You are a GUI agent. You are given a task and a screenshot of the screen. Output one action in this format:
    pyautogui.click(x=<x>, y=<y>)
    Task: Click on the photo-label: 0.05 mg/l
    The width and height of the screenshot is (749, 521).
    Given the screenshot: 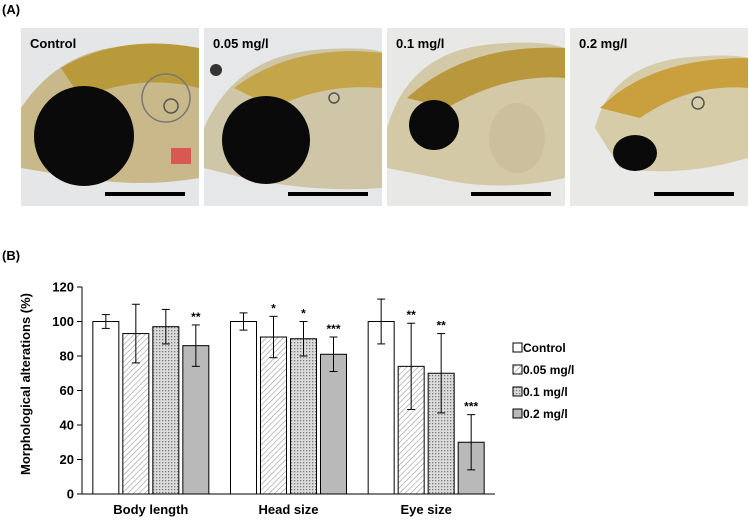 What is the action you would take?
    pyautogui.click(x=241, y=43)
    